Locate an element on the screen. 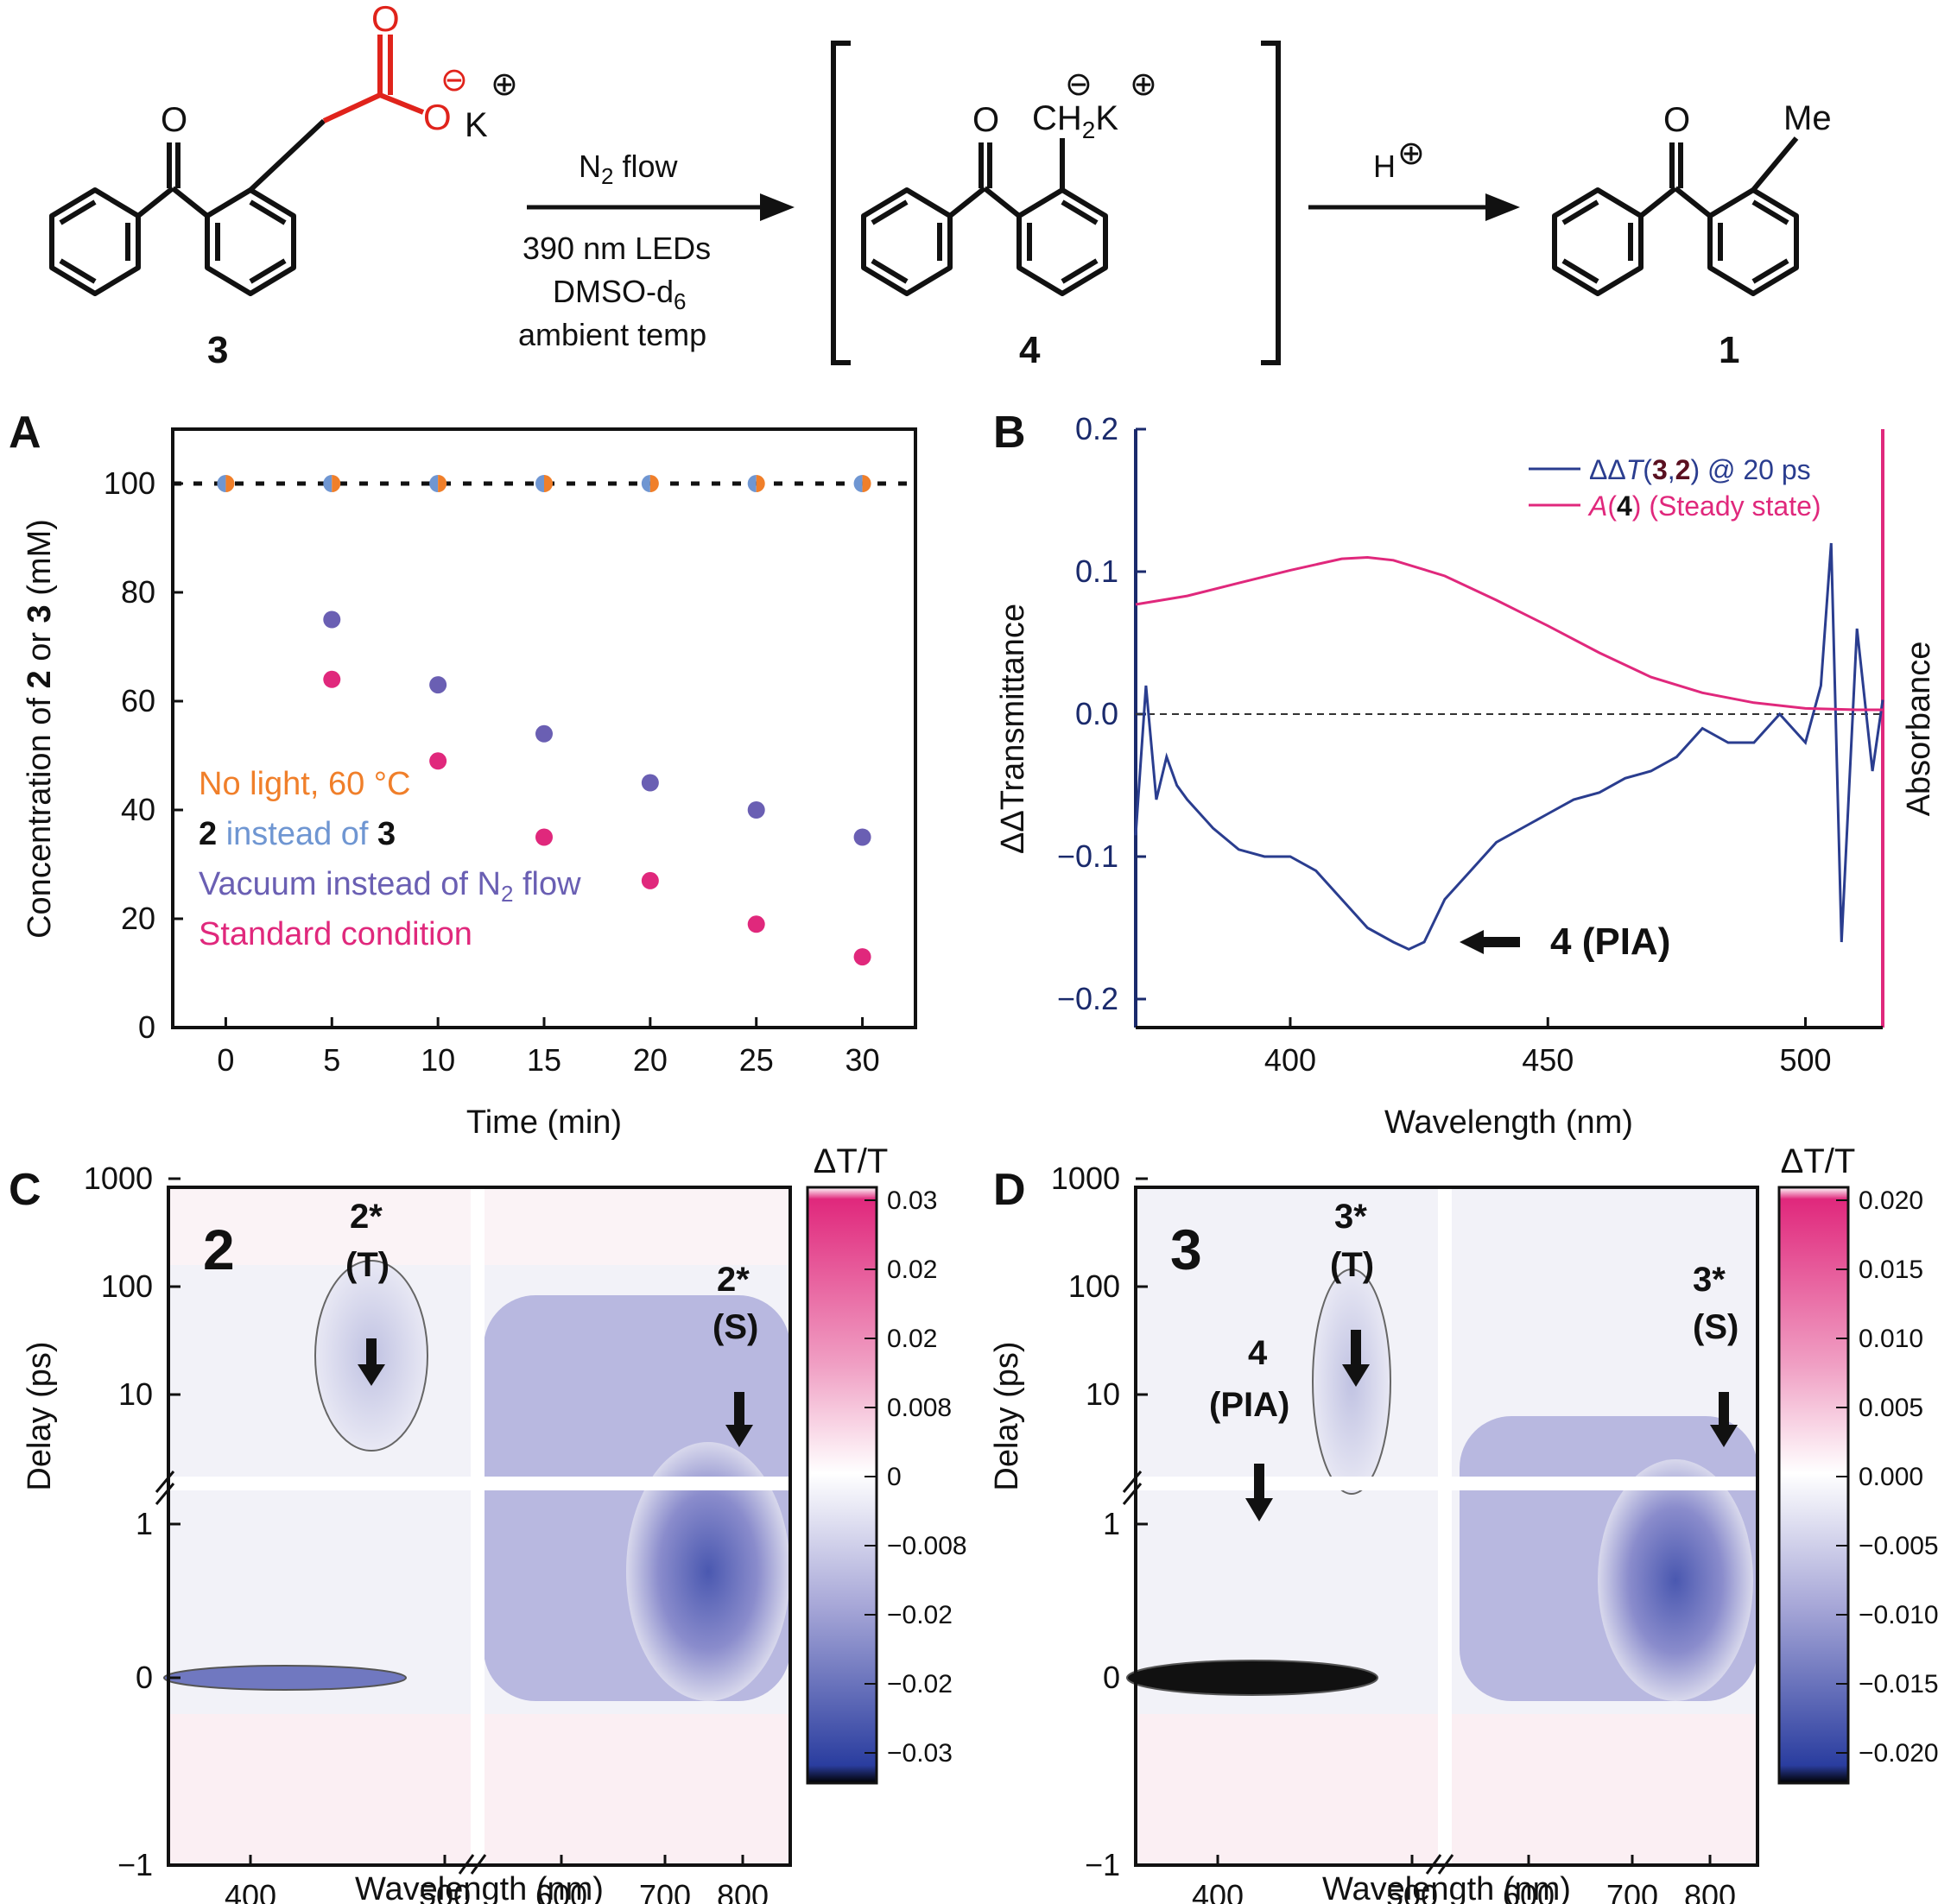 This screenshot has width=1938, height=1904. panel-letter-b: B is located at coordinates (1009, 433).